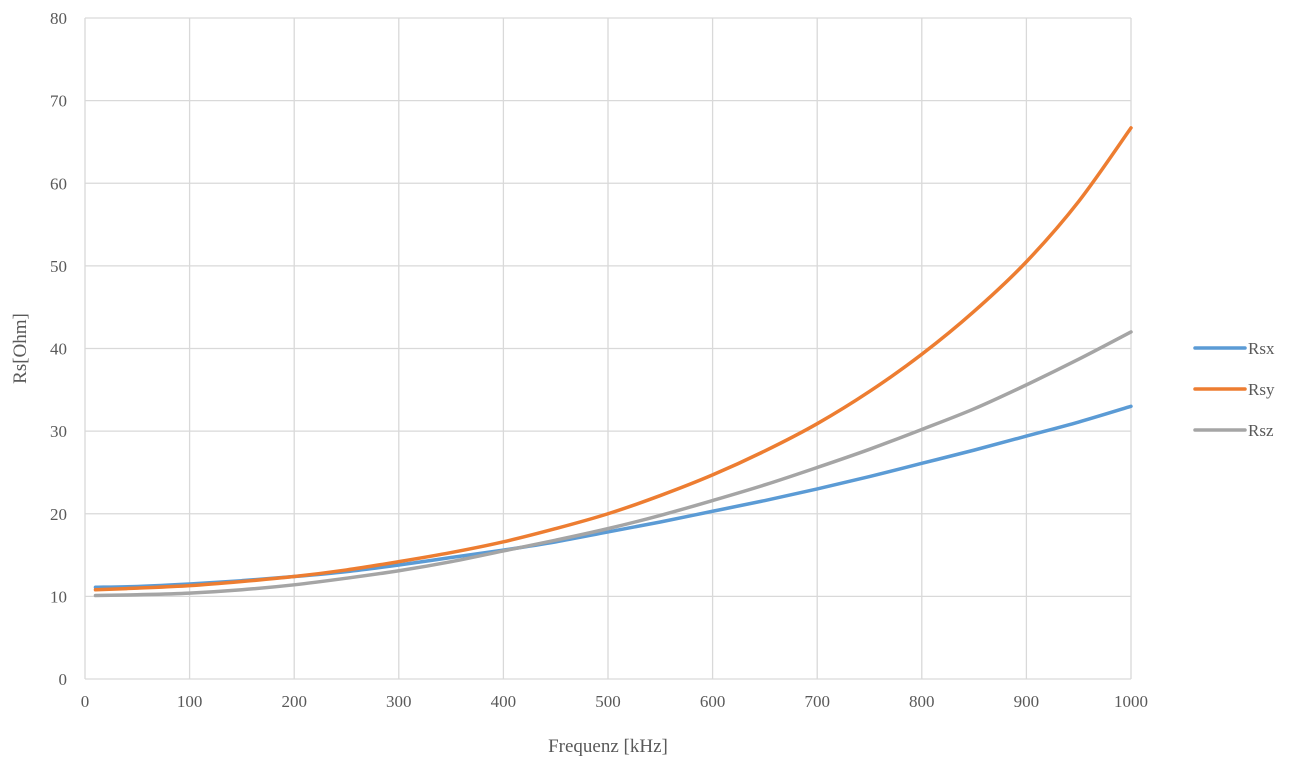 Image resolution: width=1303 pixels, height=761 pixels. What do you see at coordinates (817, 701) in the screenshot?
I see `x-tick-label: 700` at bounding box center [817, 701].